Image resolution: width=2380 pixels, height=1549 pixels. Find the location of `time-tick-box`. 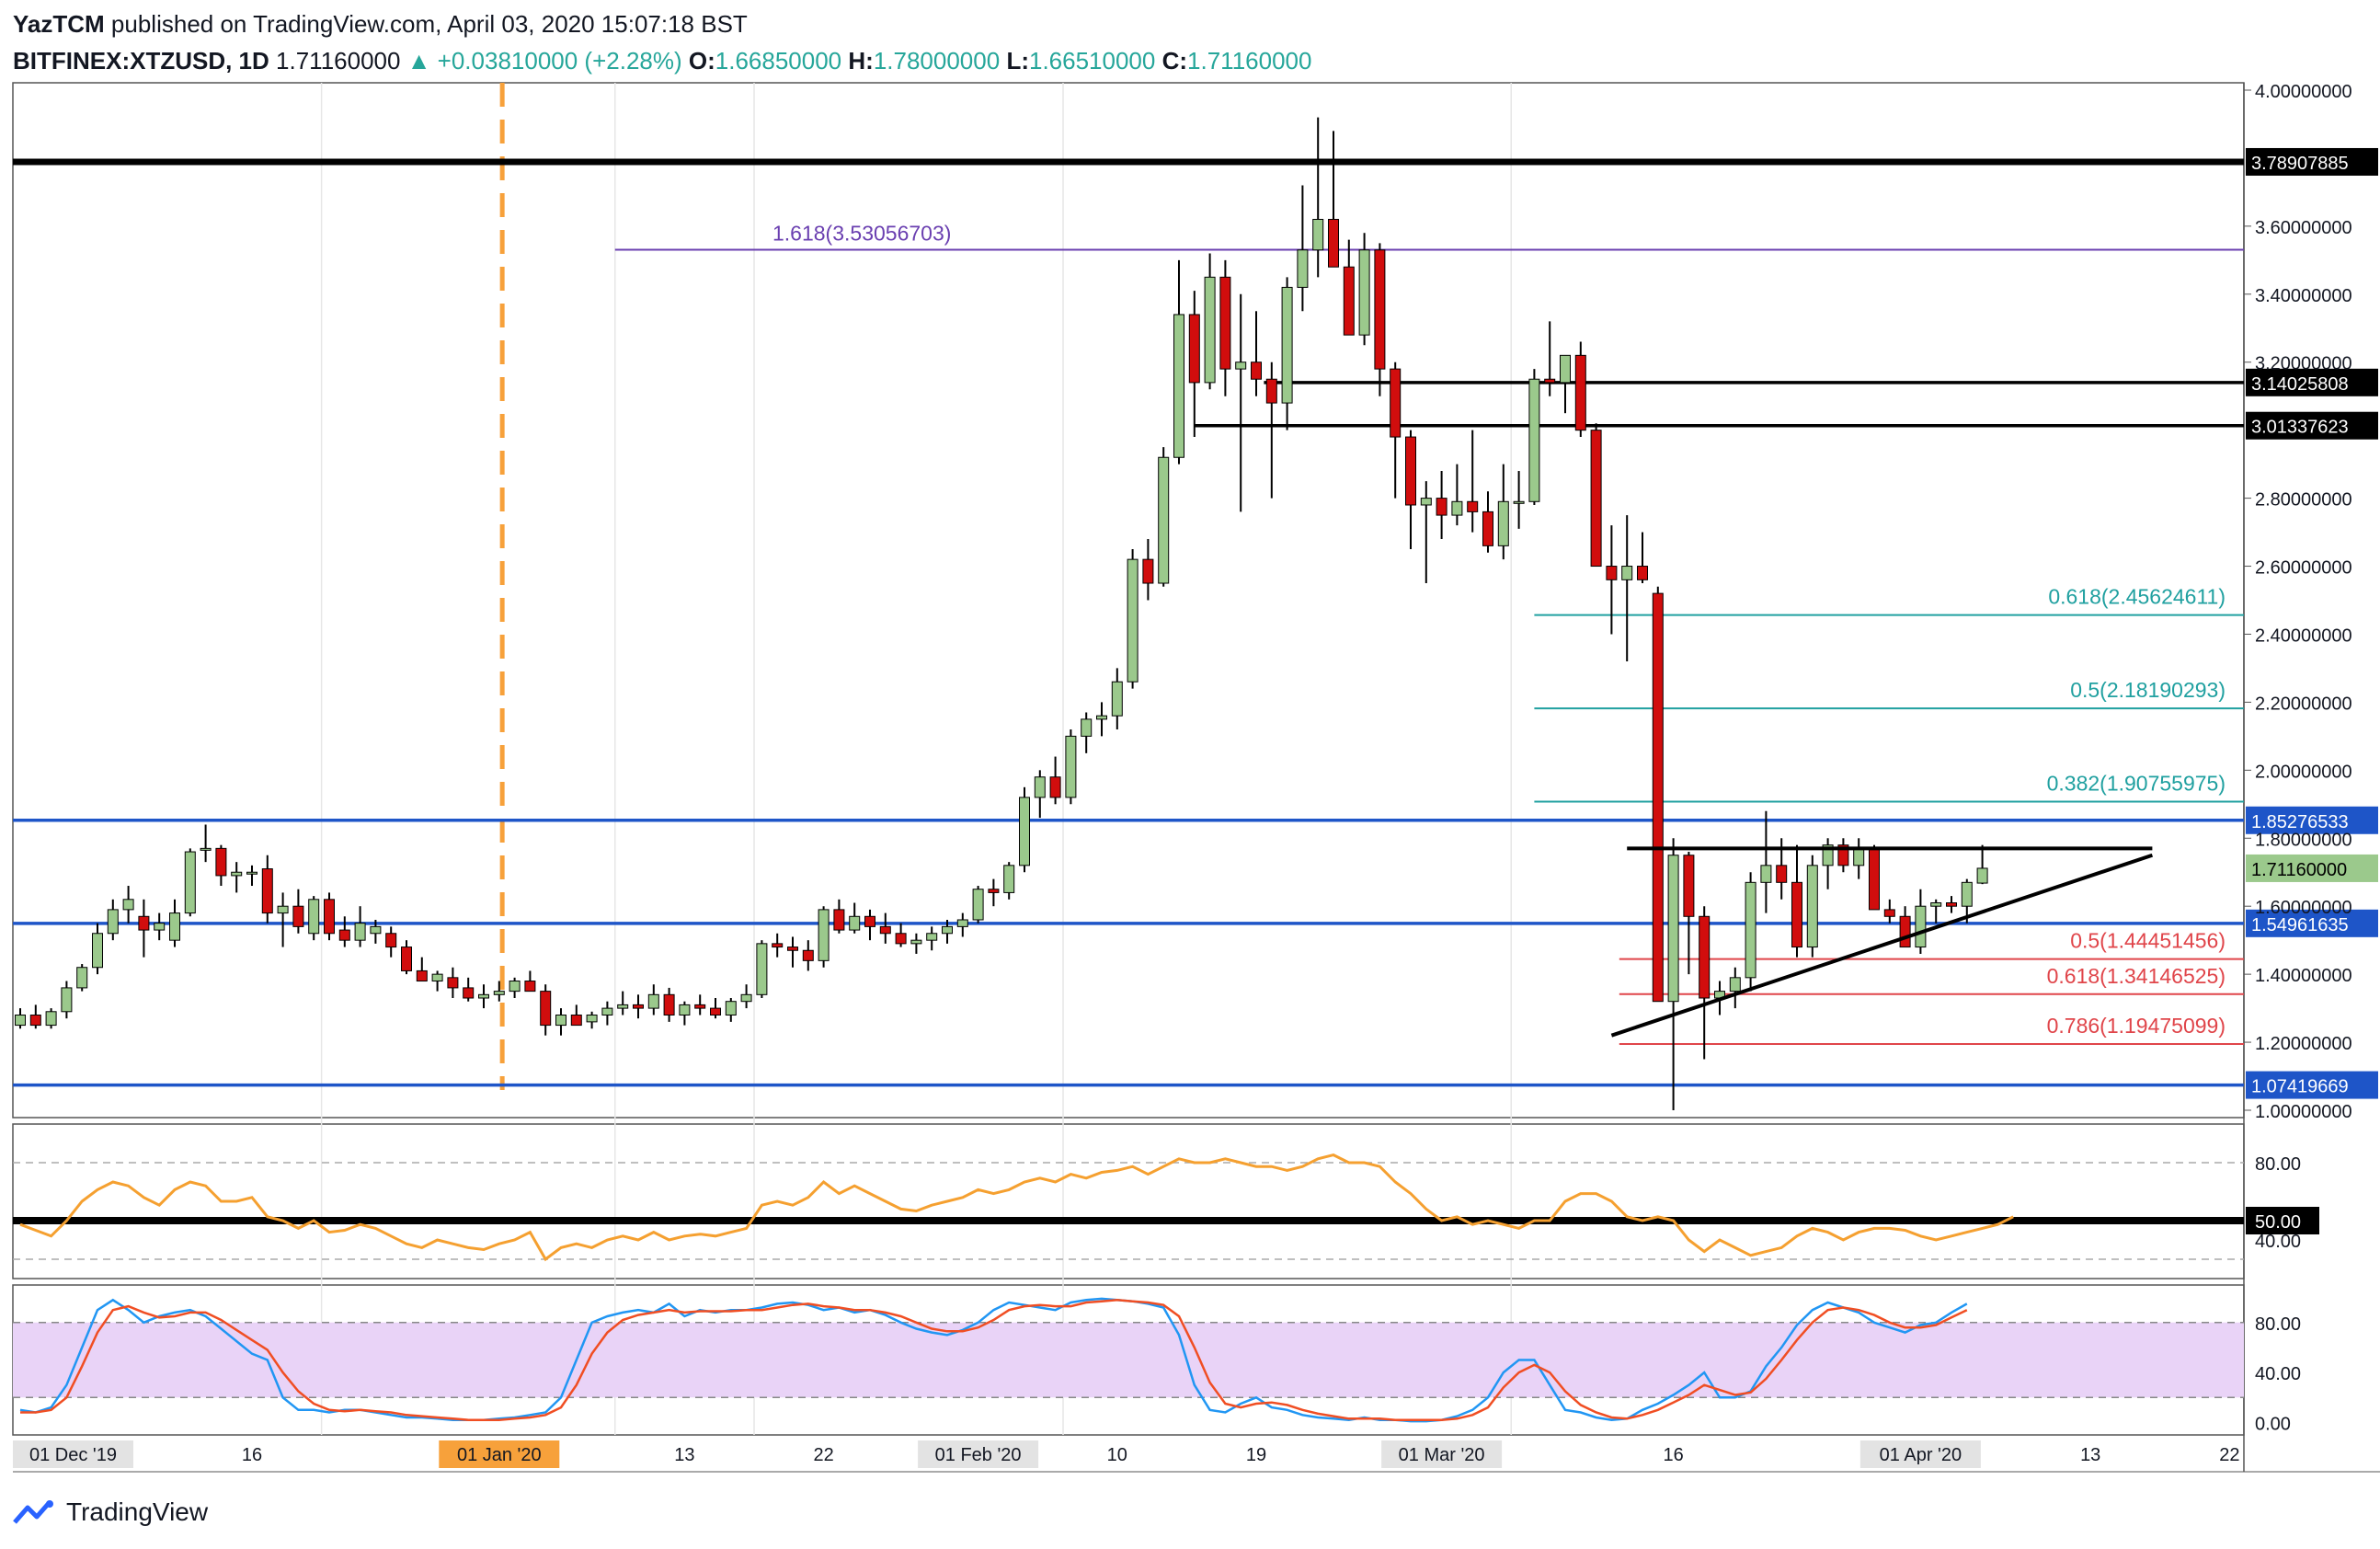

time-tick-box is located at coordinates (1920, 1454).